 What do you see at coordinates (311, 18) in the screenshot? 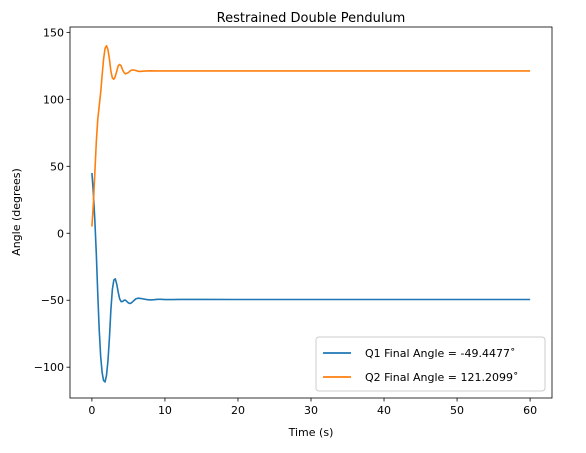
I see `chart-title: Restrained Double Pendulum` at bounding box center [311, 18].